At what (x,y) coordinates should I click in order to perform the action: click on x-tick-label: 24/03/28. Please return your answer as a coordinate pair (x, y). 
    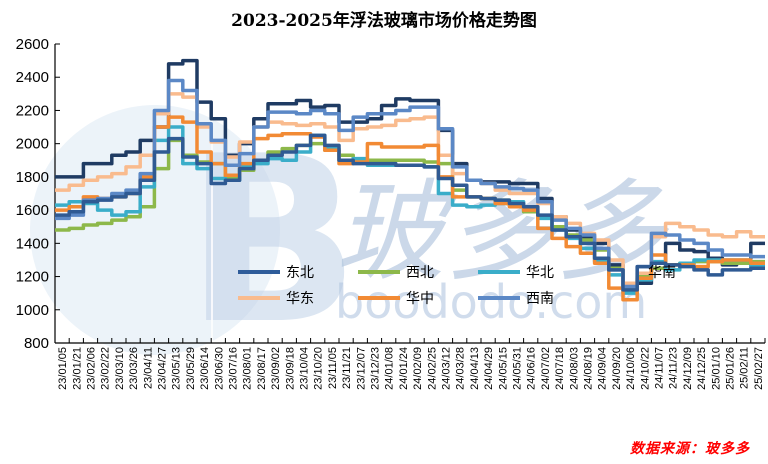
    Looking at the image, I should click on (461, 368).